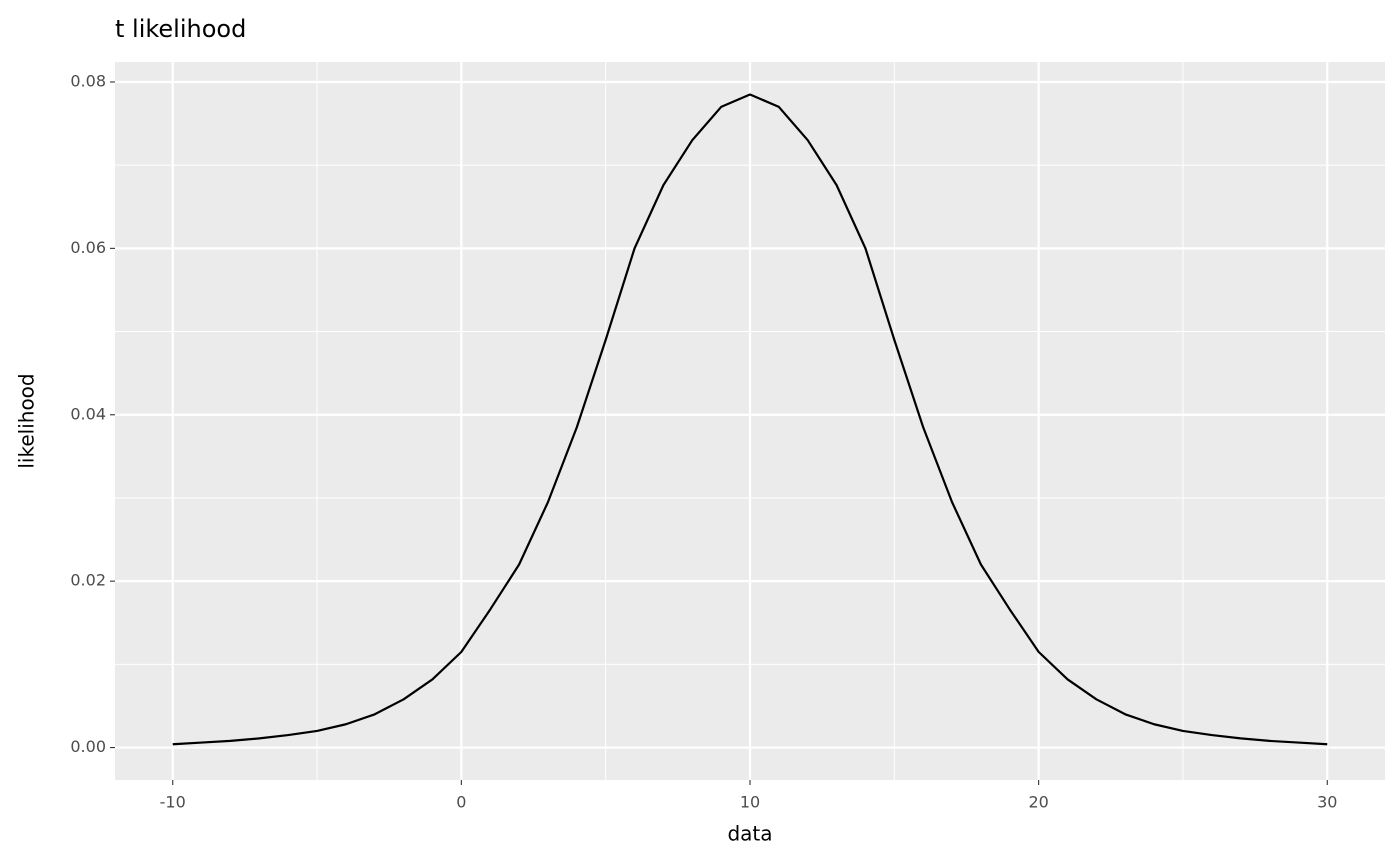 This screenshot has width=1400, height=865. Describe the element at coordinates (173, 802) in the screenshot. I see `x-tick-label: -10` at that location.